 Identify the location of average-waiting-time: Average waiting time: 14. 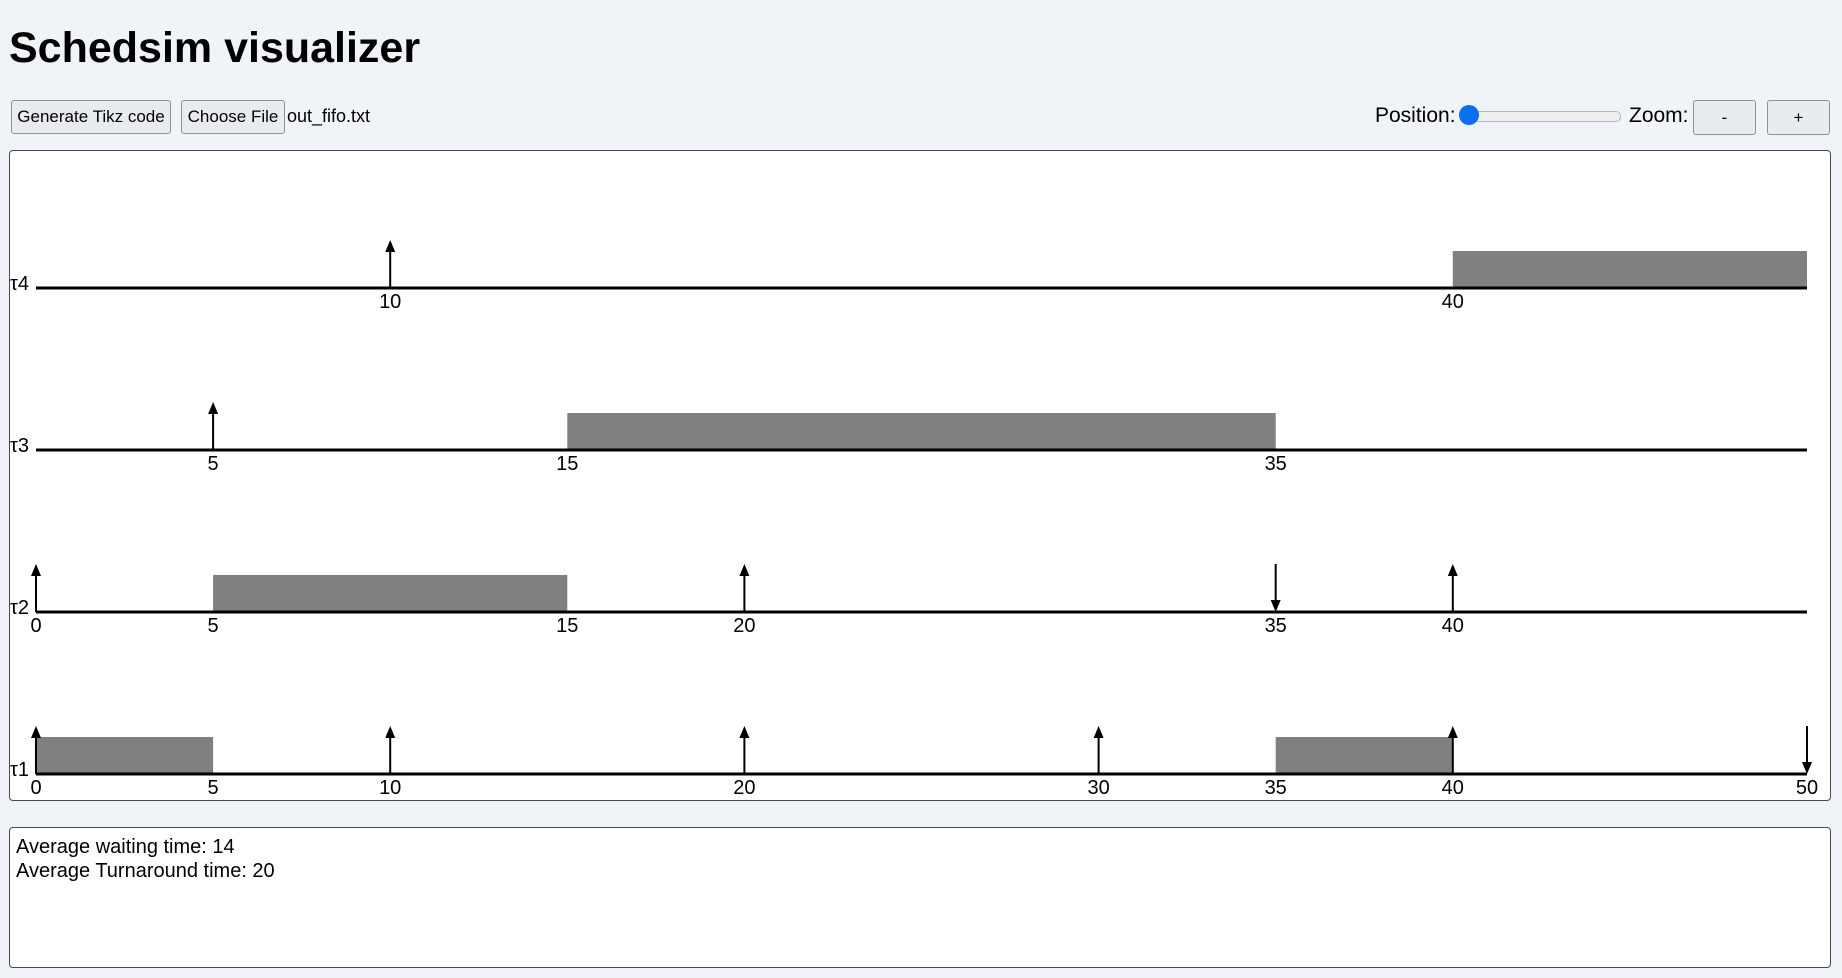
(125, 847).